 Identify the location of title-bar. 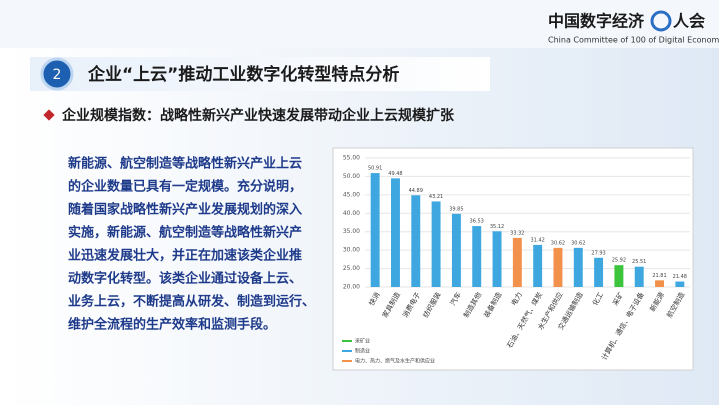
(260, 74).